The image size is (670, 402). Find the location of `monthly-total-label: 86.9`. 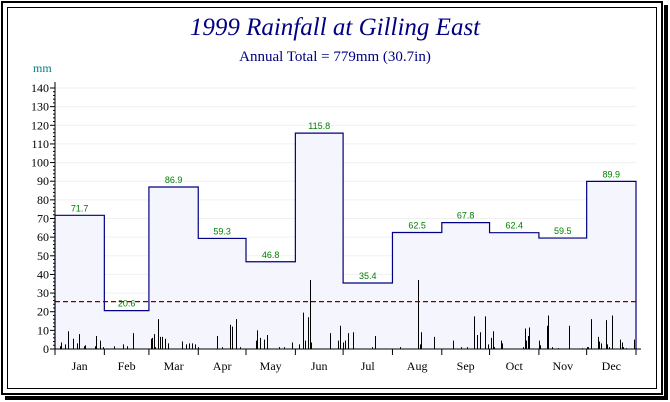

monthly-total-label: 86.9 is located at coordinates (174, 180).